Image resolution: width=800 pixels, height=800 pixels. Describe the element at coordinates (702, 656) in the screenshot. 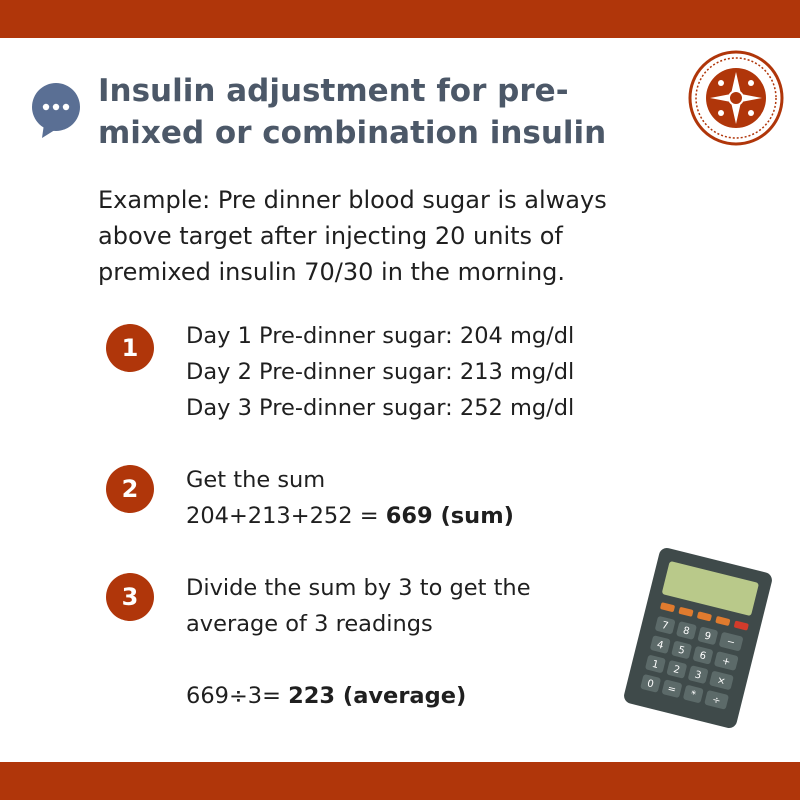

I see `svg-text: 6` at that location.